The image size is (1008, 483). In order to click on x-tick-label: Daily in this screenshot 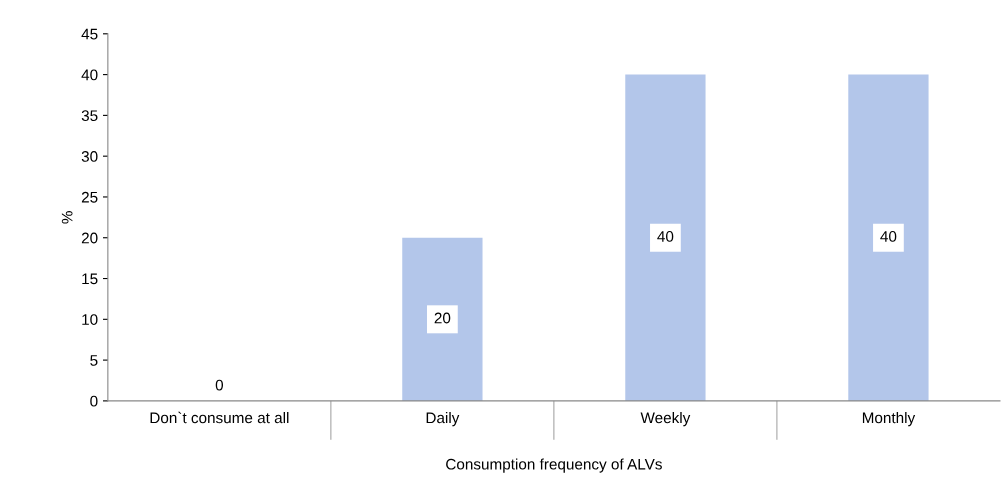, I will do `click(443, 419)`.